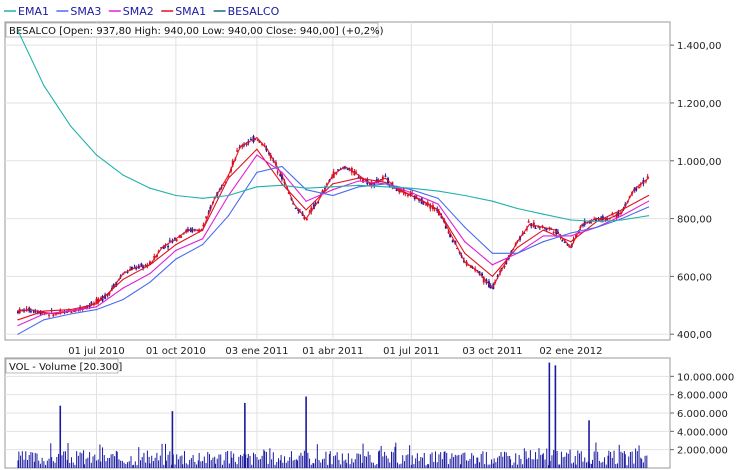 This screenshot has height=470, width=745. I want to click on legend-label-ema1: EMA1, so click(33, 11).